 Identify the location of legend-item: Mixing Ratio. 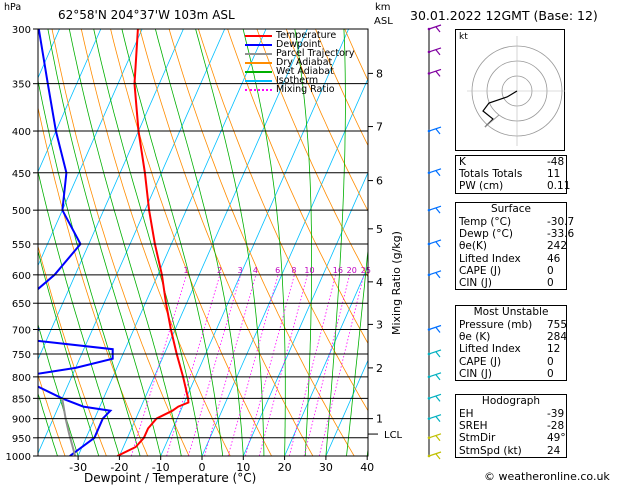
(298, 89).